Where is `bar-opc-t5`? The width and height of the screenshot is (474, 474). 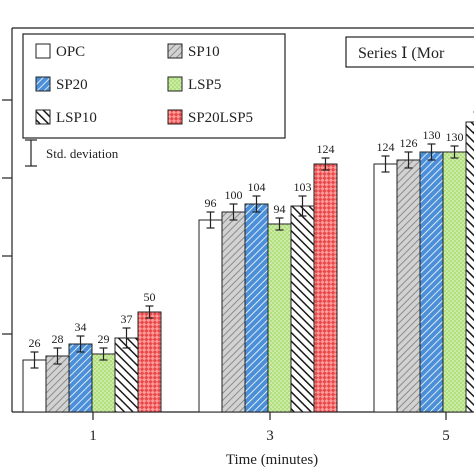 bar-opc-t5 is located at coordinates (385, 288).